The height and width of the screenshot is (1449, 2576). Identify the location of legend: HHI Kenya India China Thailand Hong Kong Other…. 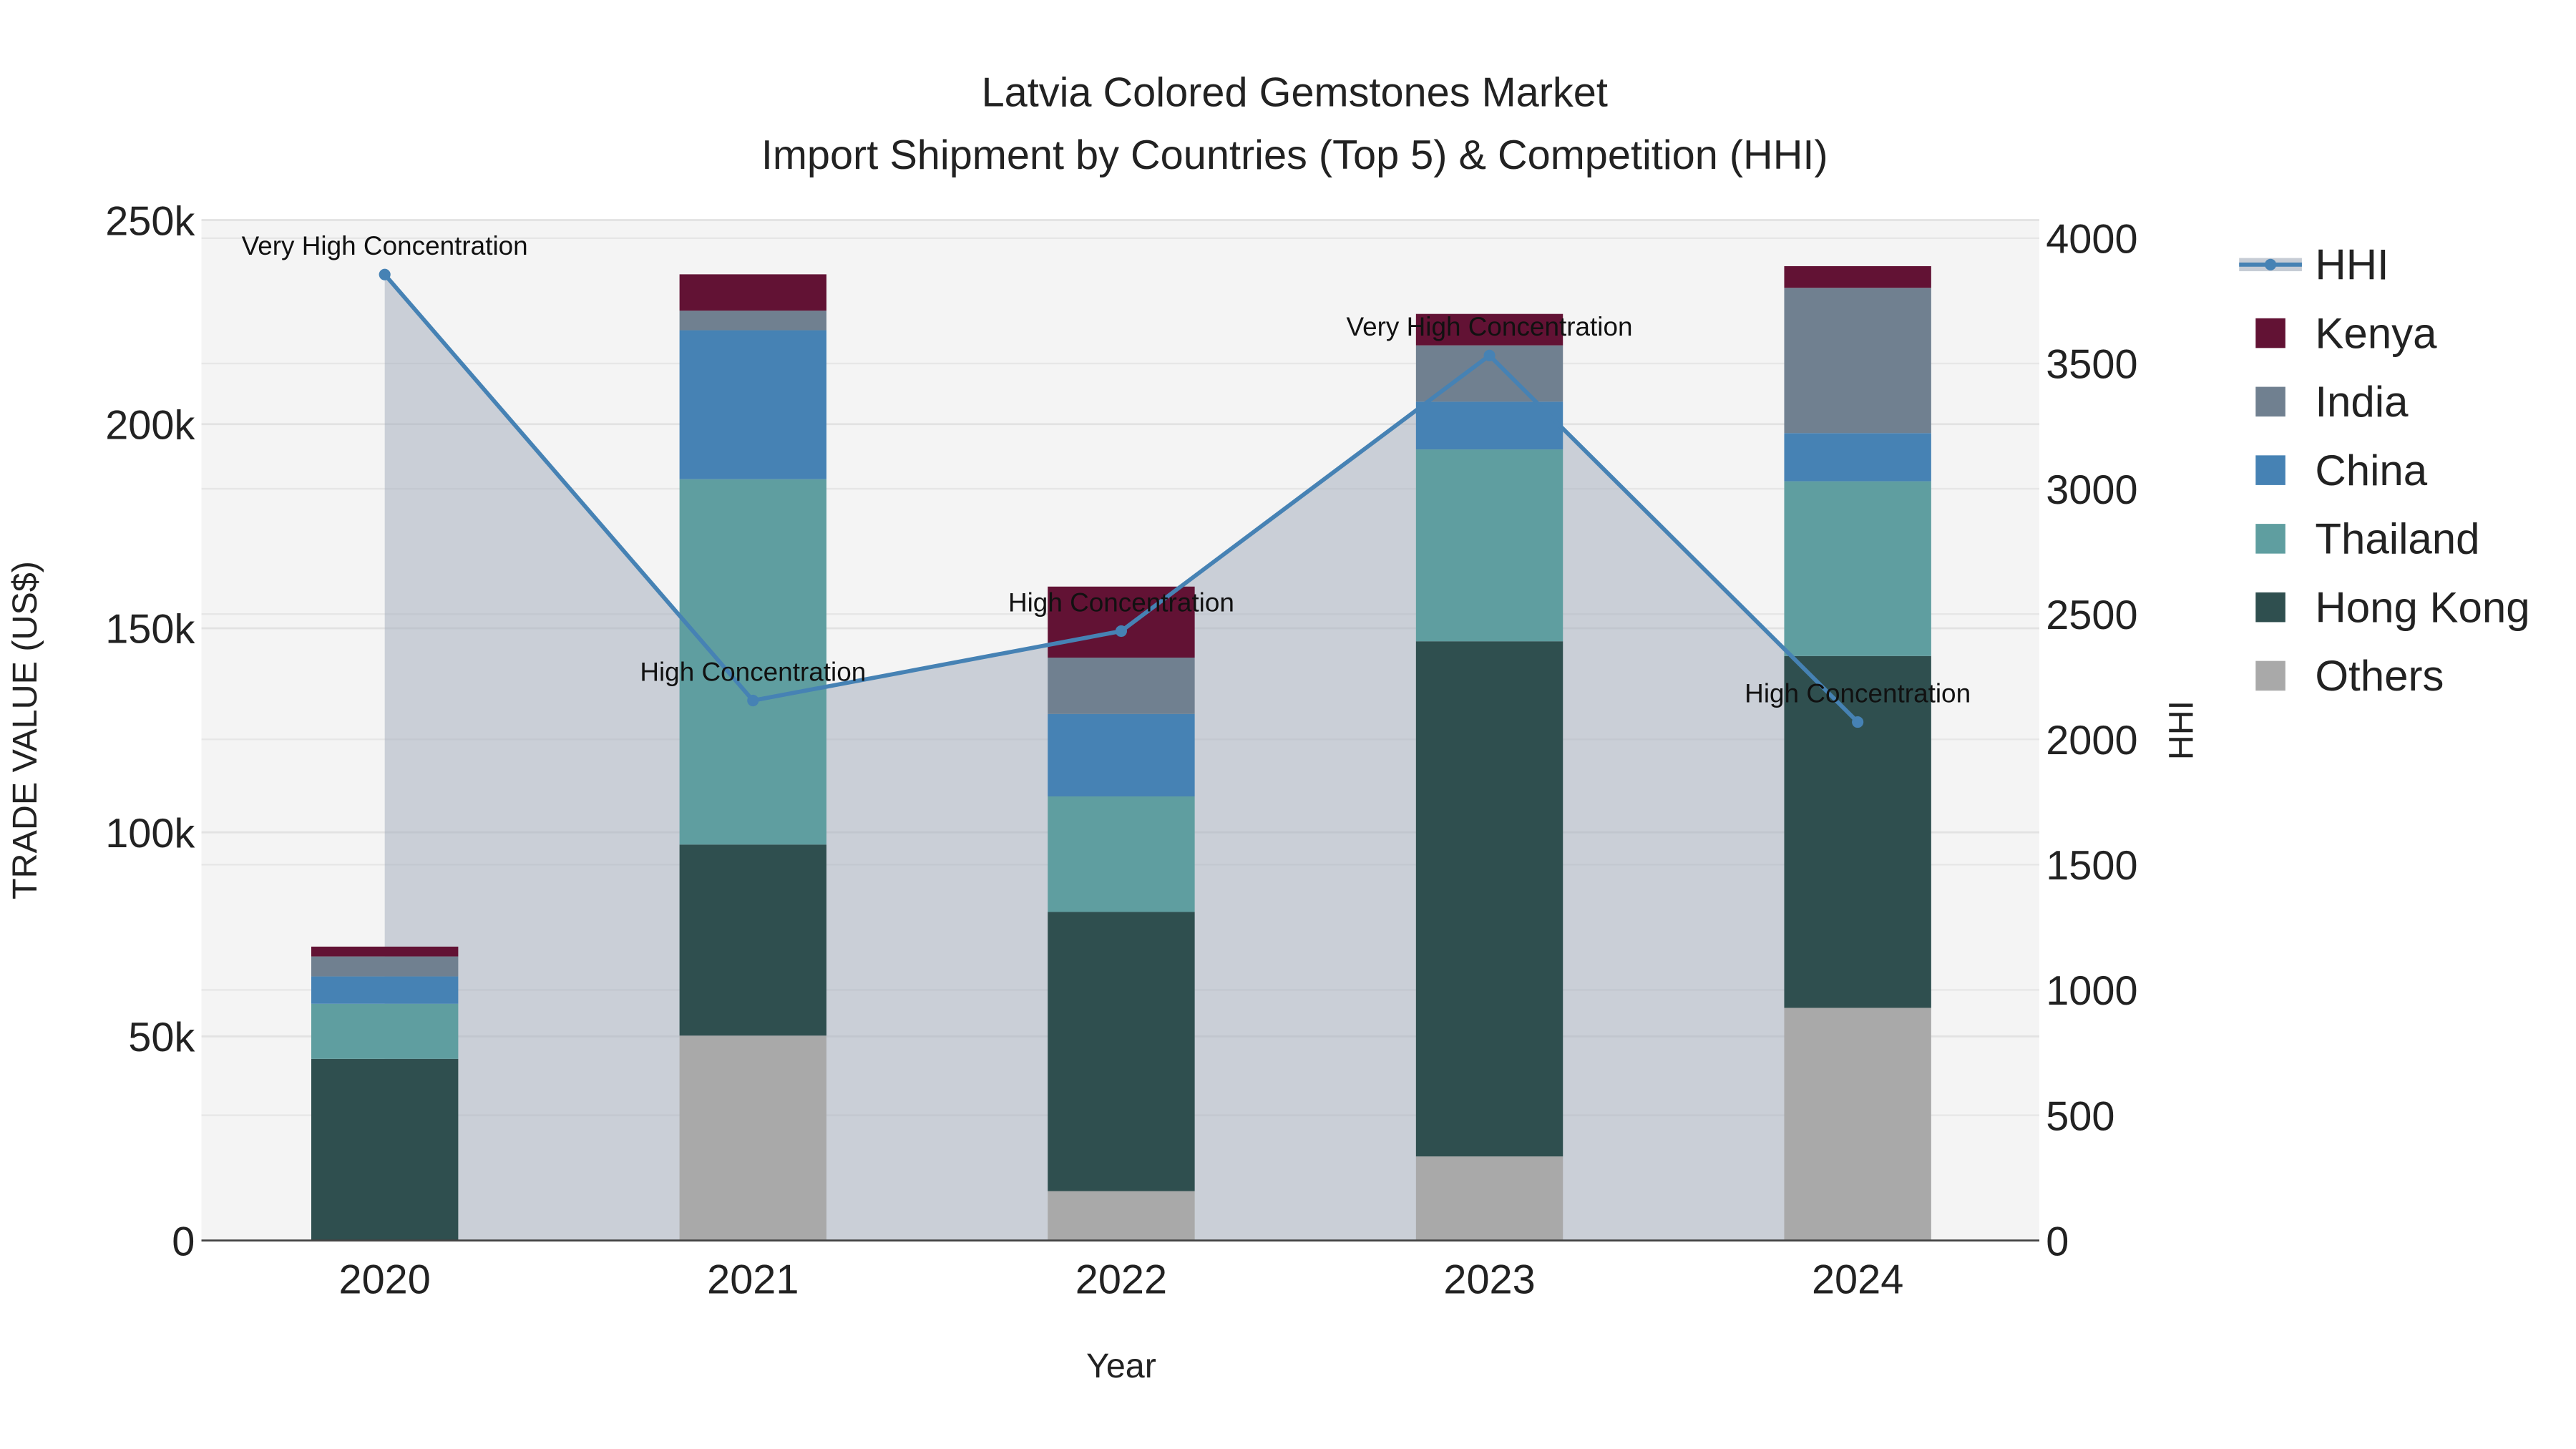
(2384, 470).